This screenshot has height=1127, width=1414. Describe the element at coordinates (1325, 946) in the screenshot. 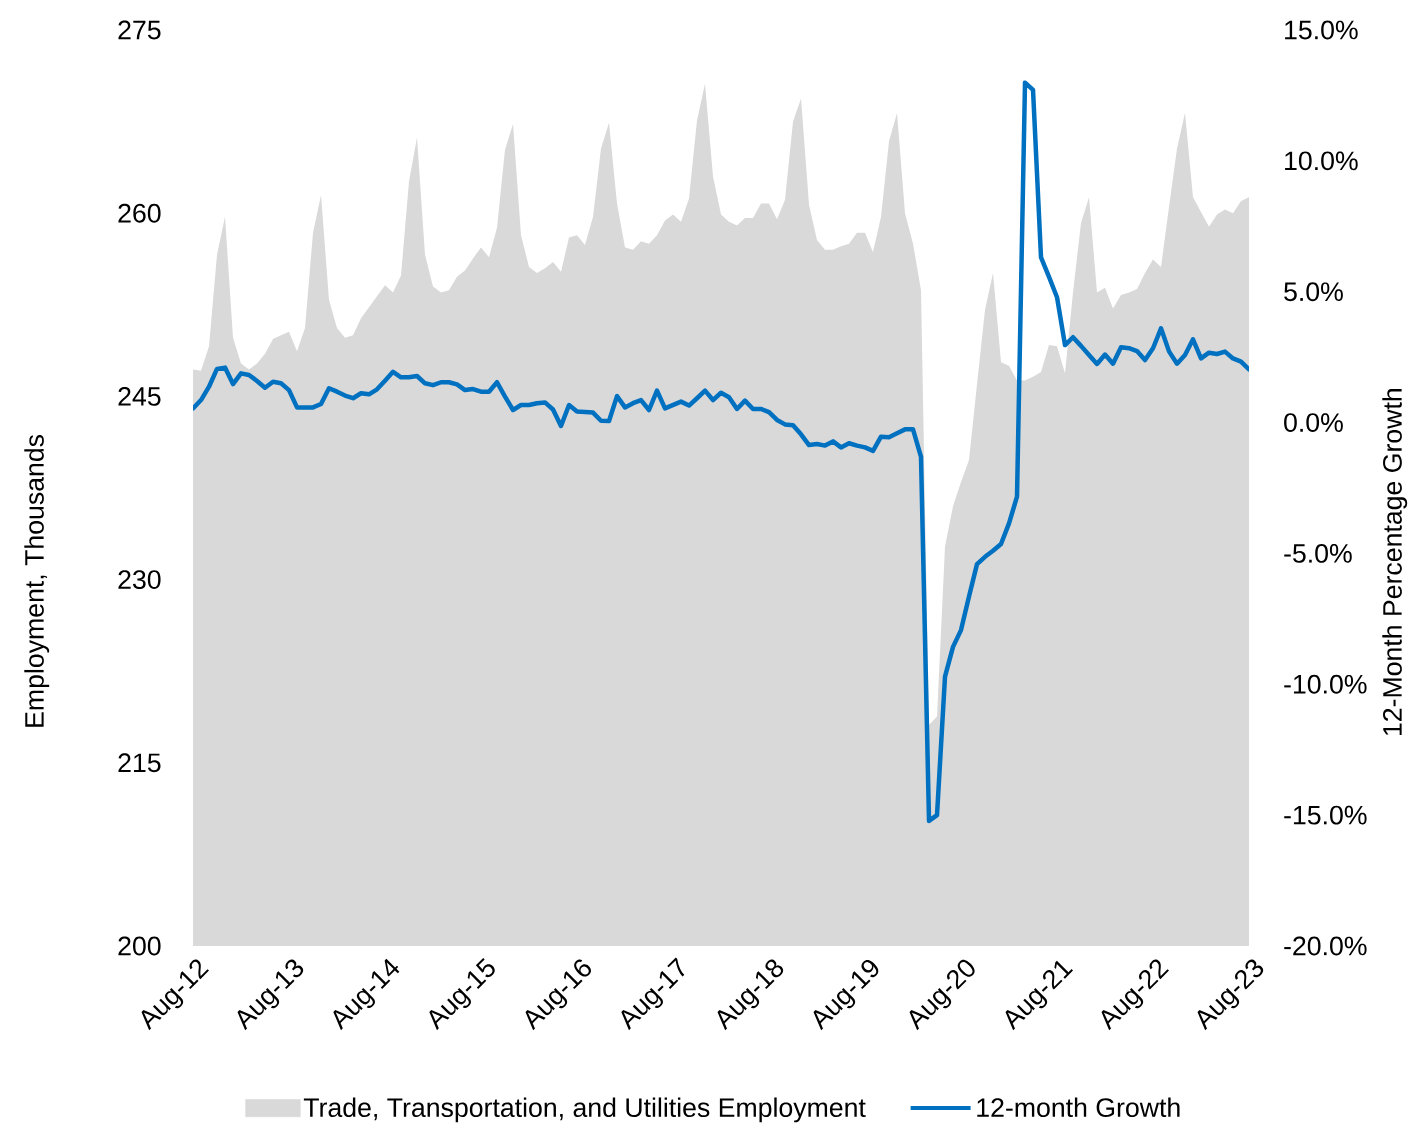

I see `y2-tick-label: -20.0%` at that location.